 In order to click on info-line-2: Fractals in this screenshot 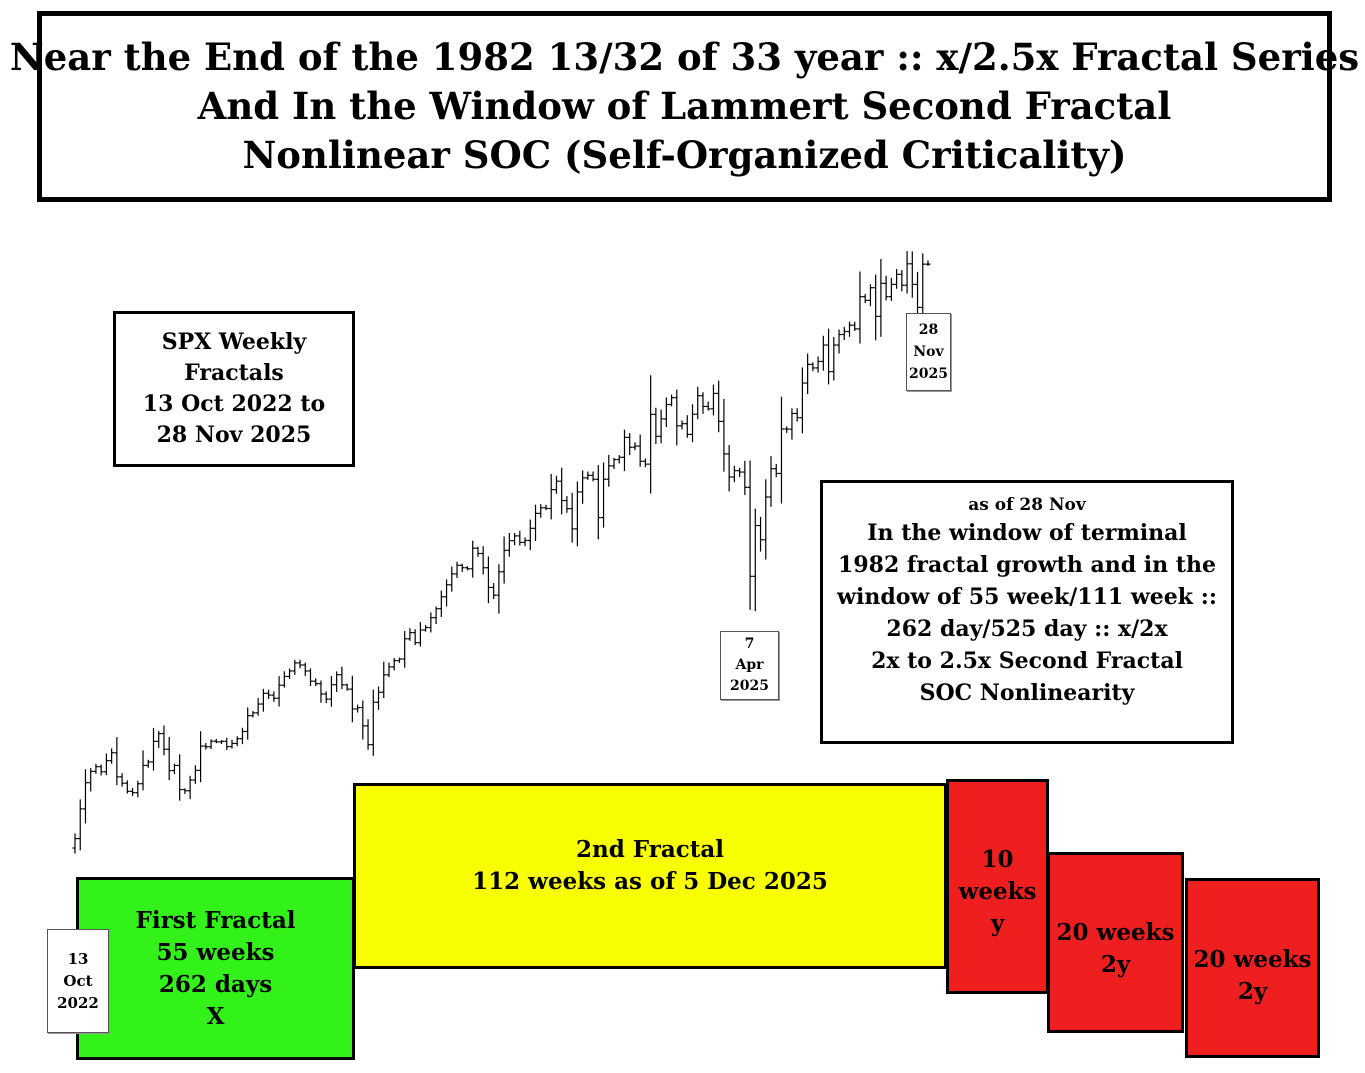, I will do `click(234, 373)`.